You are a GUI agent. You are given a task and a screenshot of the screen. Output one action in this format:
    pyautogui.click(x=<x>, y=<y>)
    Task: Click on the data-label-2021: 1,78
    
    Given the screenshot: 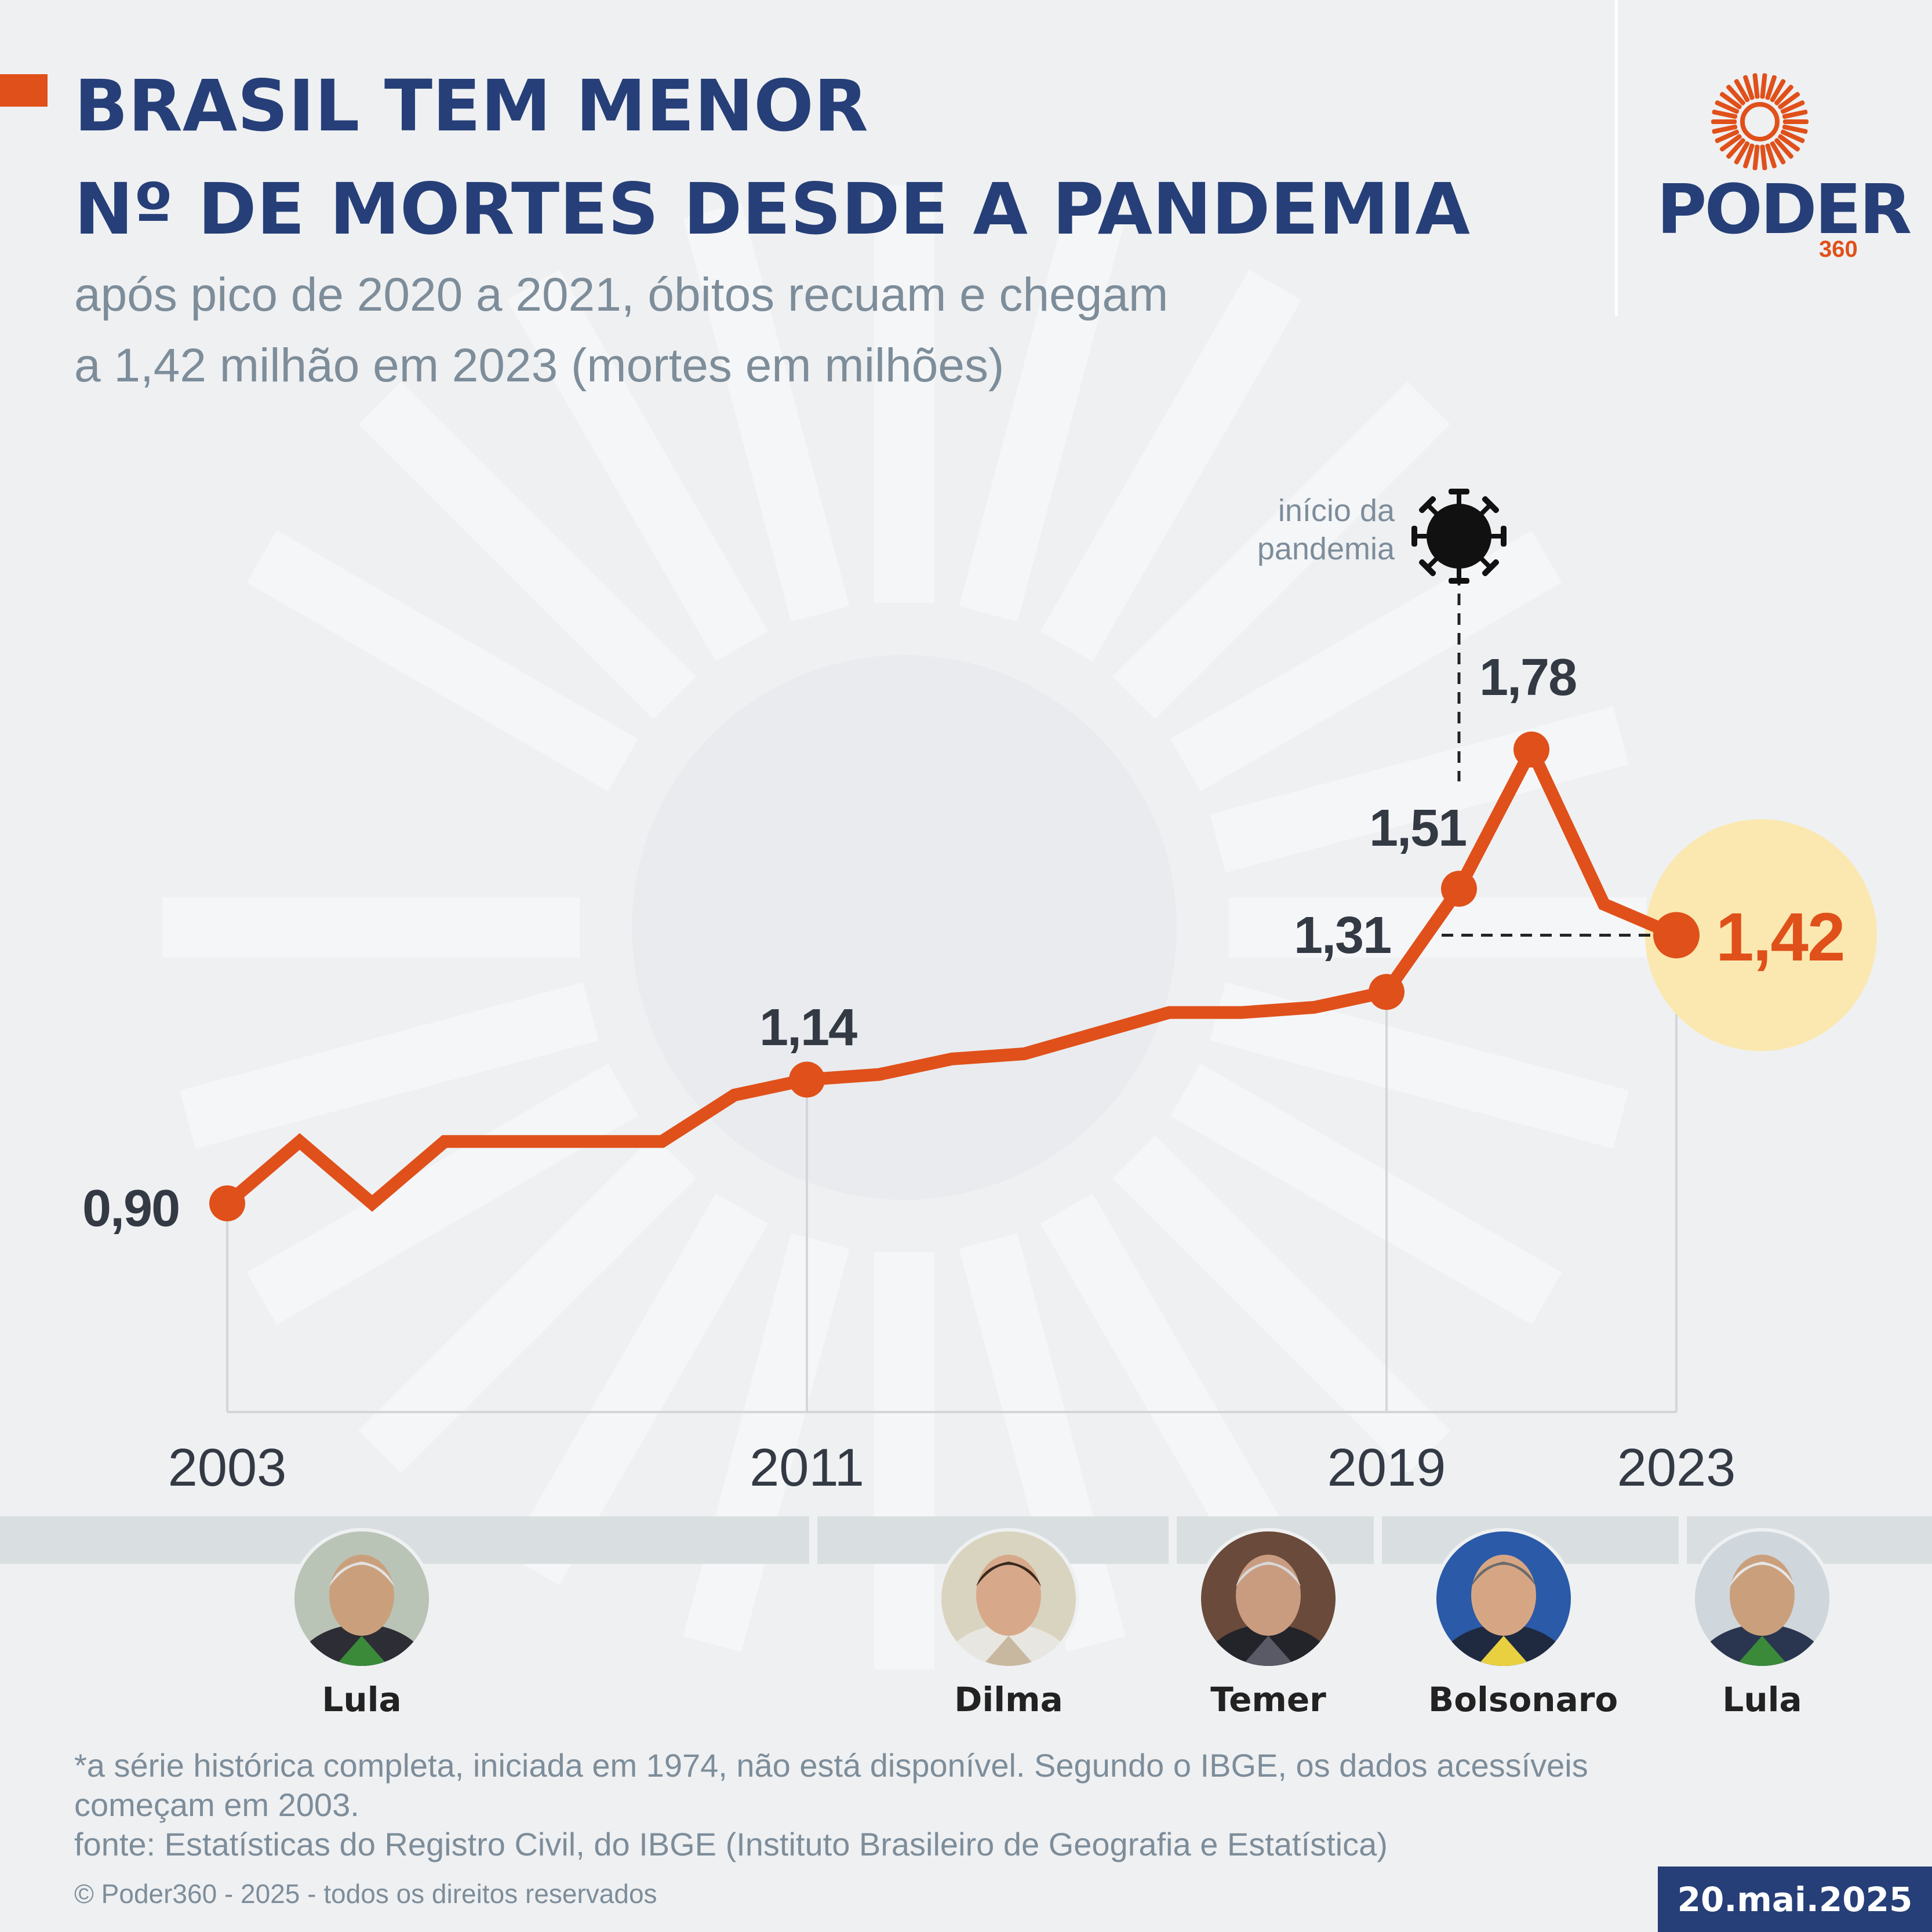 What is the action you would take?
    pyautogui.click(x=1528, y=678)
    